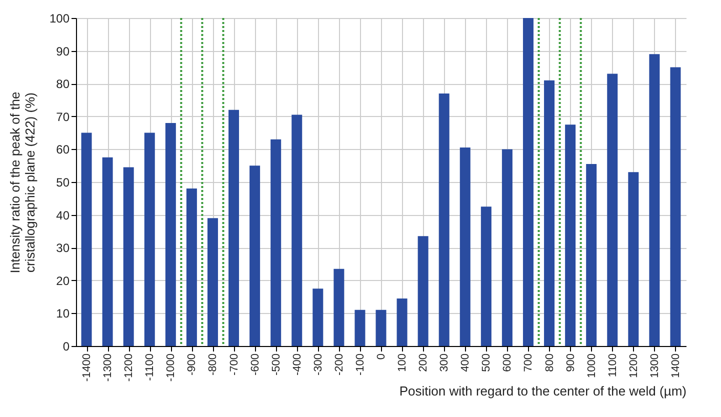  What do you see at coordinates (87, 368) in the screenshot?
I see `x-tick-label: -1400` at bounding box center [87, 368].